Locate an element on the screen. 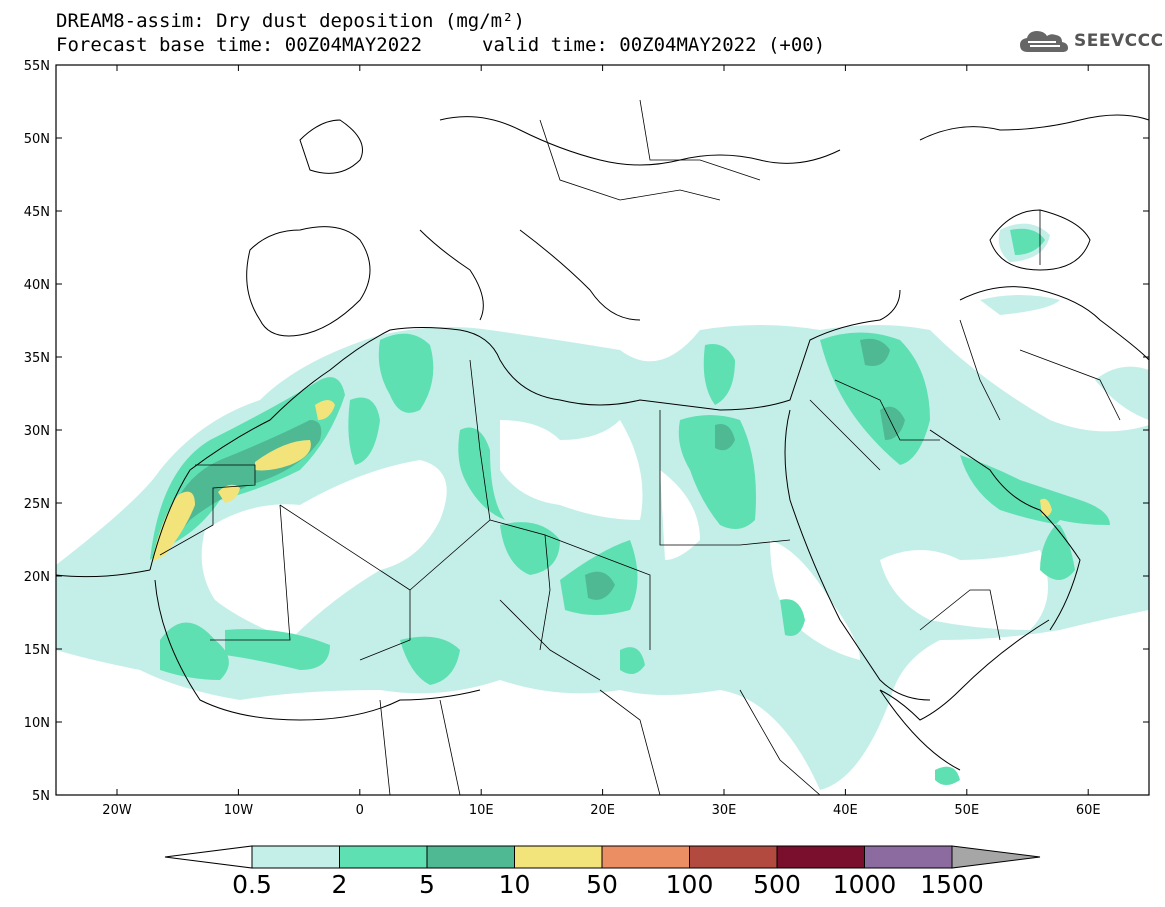 Image resolution: width=1165 pixels, height=907 pixels. colorbar-label: 100 is located at coordinates (690, 884).